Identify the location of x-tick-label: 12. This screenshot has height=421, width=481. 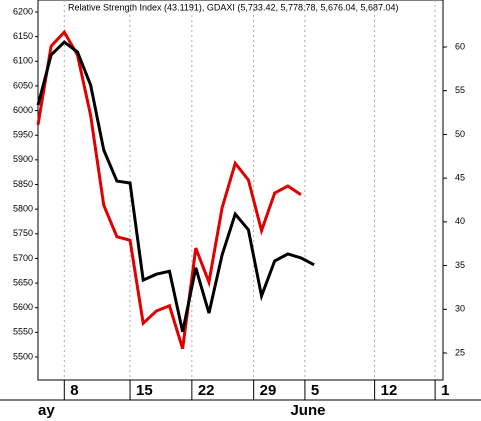
(389, 390).